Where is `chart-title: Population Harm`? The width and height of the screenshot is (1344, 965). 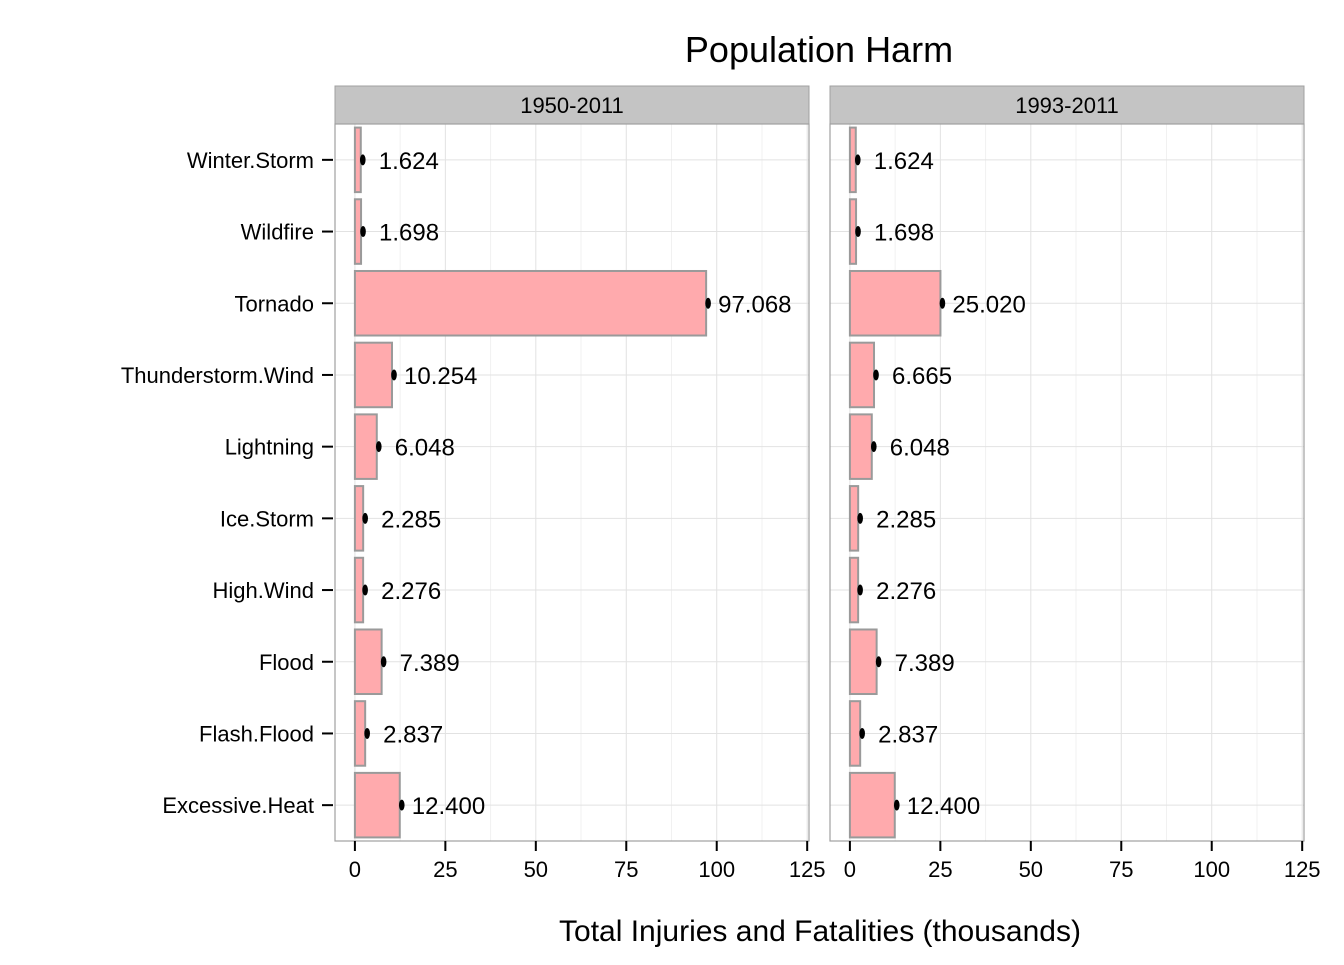 chart-title: Population Harm is located at coordinates (819, 49).